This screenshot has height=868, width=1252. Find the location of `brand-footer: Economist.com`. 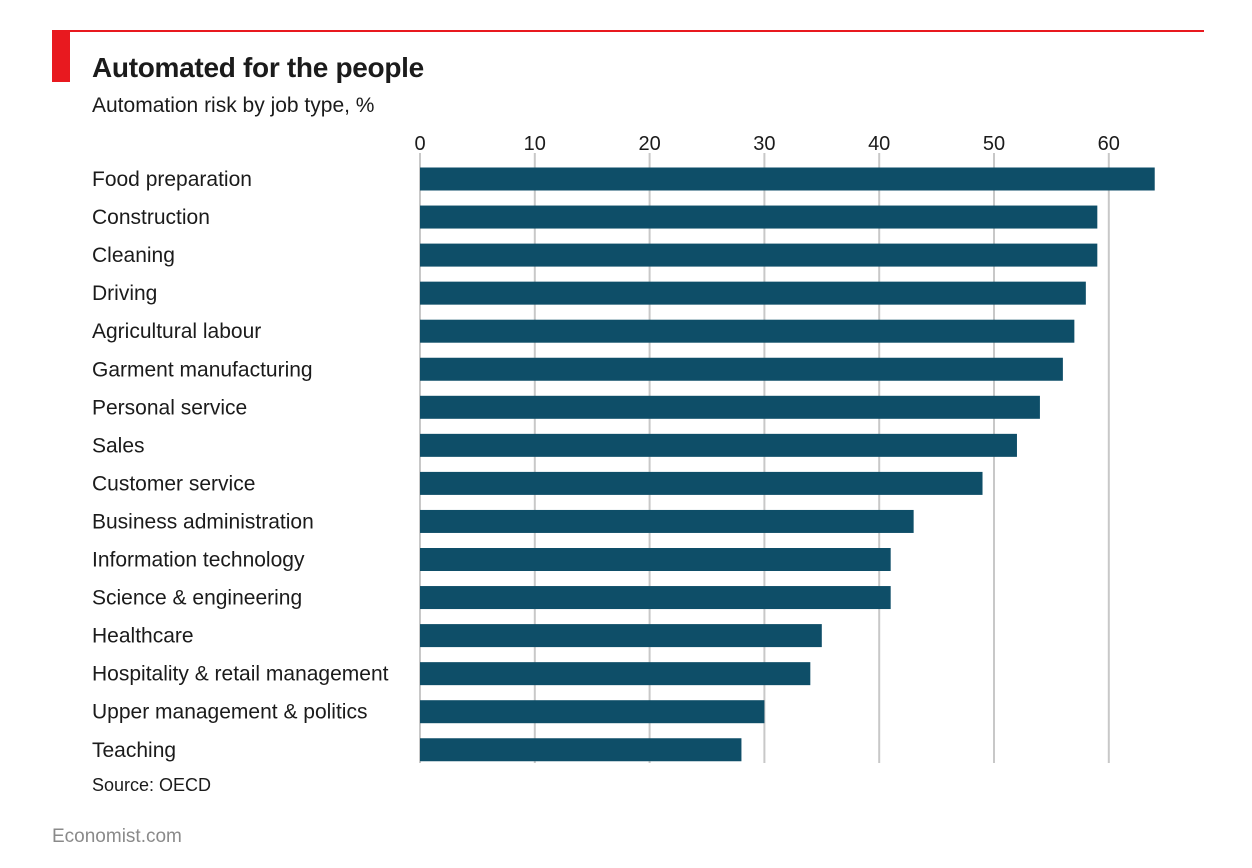

brand-footer: Economist.com is located at coordinates (117, 836).